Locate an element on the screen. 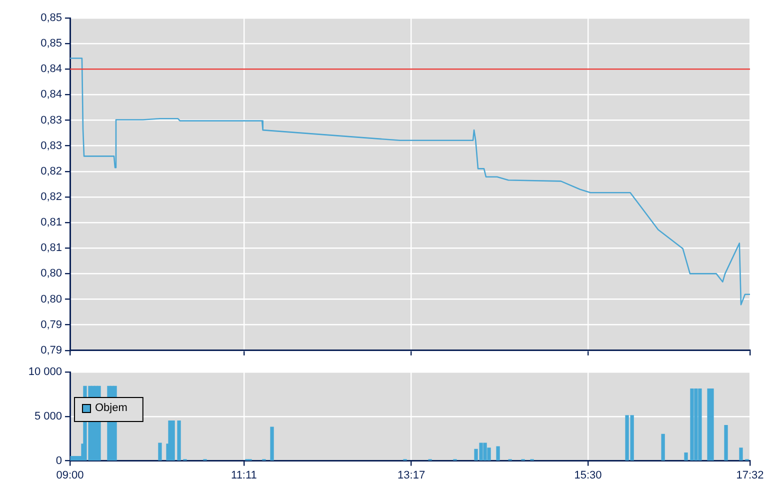 The width and height of the screenshot is (780, 490). x-tick-label: 15:30 is located at coordinates (588, 475).